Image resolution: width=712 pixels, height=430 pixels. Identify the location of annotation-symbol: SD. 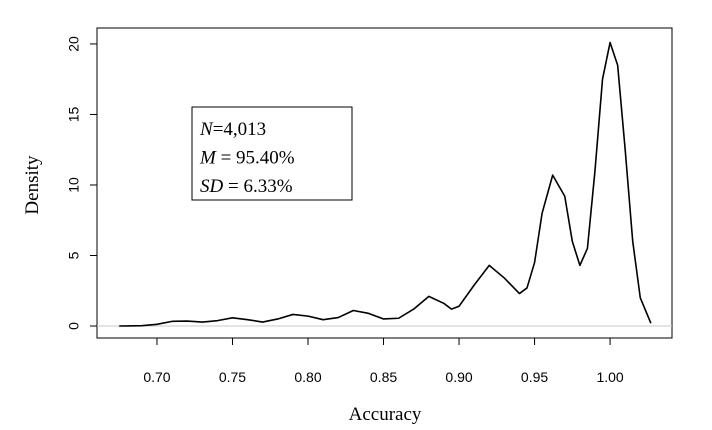
(212, 186).